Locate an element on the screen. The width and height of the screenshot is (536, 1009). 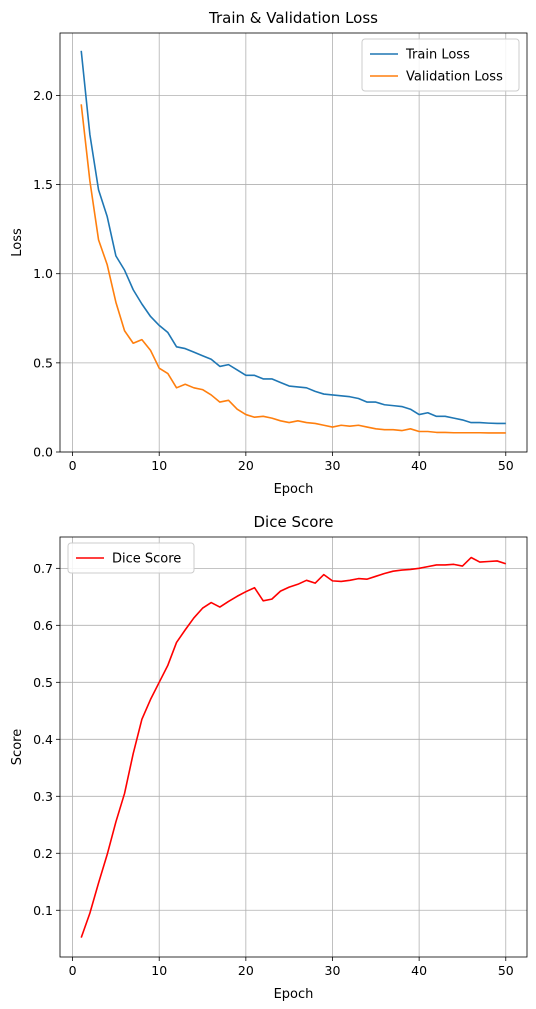
y-axis-label: Score is located at coordinates (17, 747).